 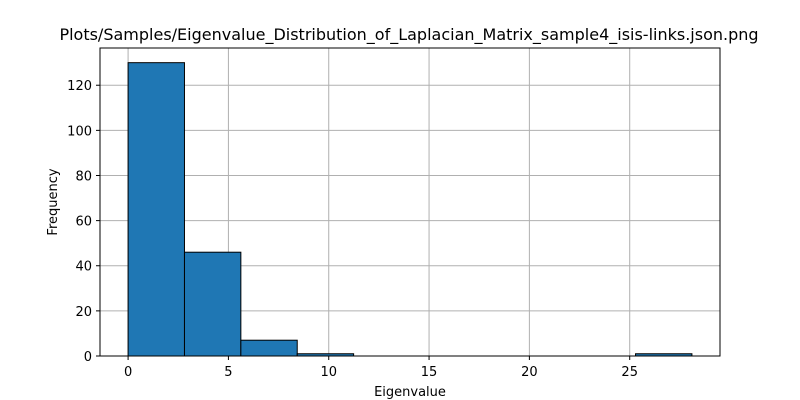 What do you see at coordinates (88, 357) in the screenshot?
I see `y-tick-label: 0` at bounding box center [88, 357].